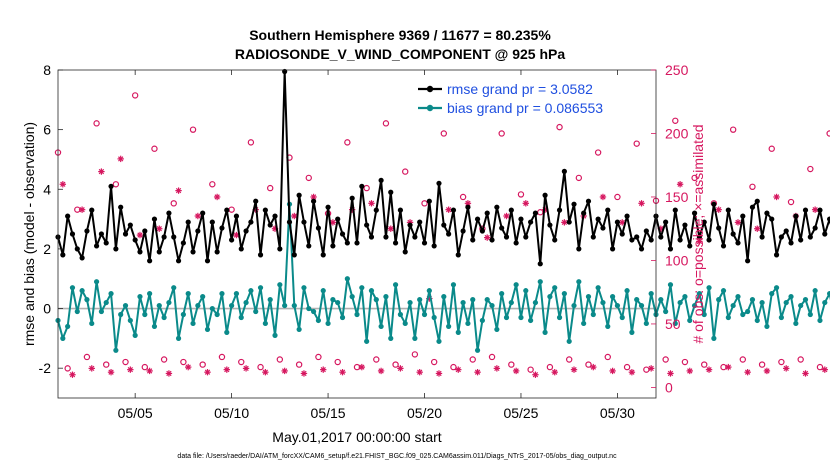 This screenshot has height=475, width=830. I want to click on y-left-tick-label: 8, so click(47, 70).